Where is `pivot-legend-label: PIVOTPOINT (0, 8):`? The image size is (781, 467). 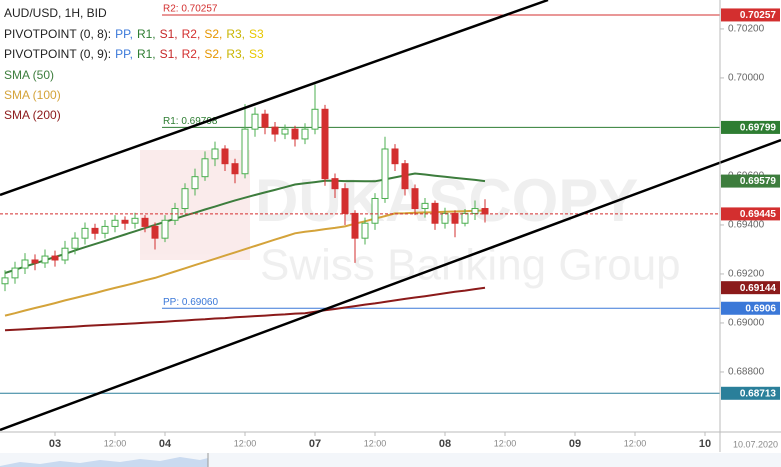 pivot-legend-label: PIVOTPOINT (0, 8): is located at coordinates (57, 34).